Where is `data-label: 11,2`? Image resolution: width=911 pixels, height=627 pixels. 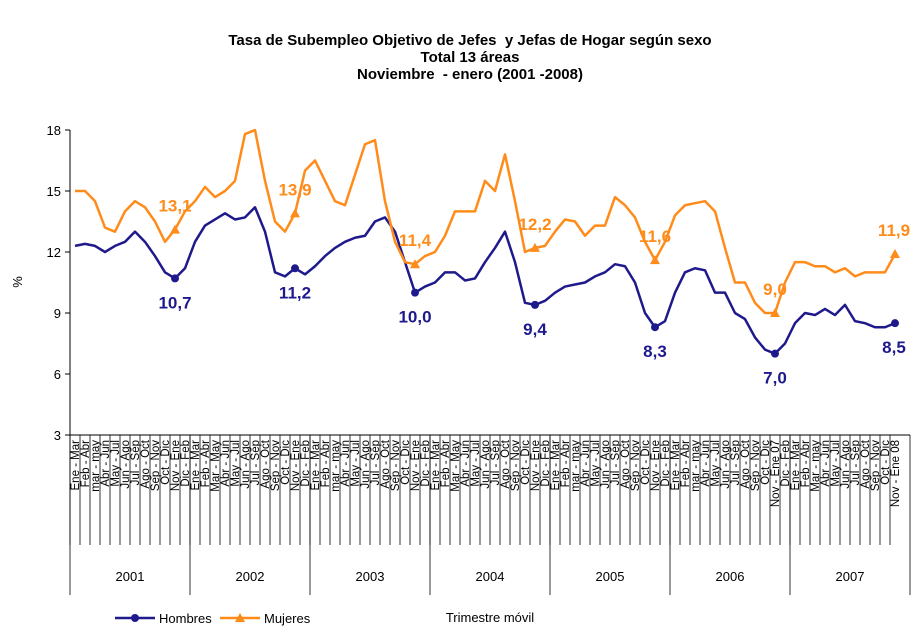 data-label: 11,2 is located at coordinates (295, 292).